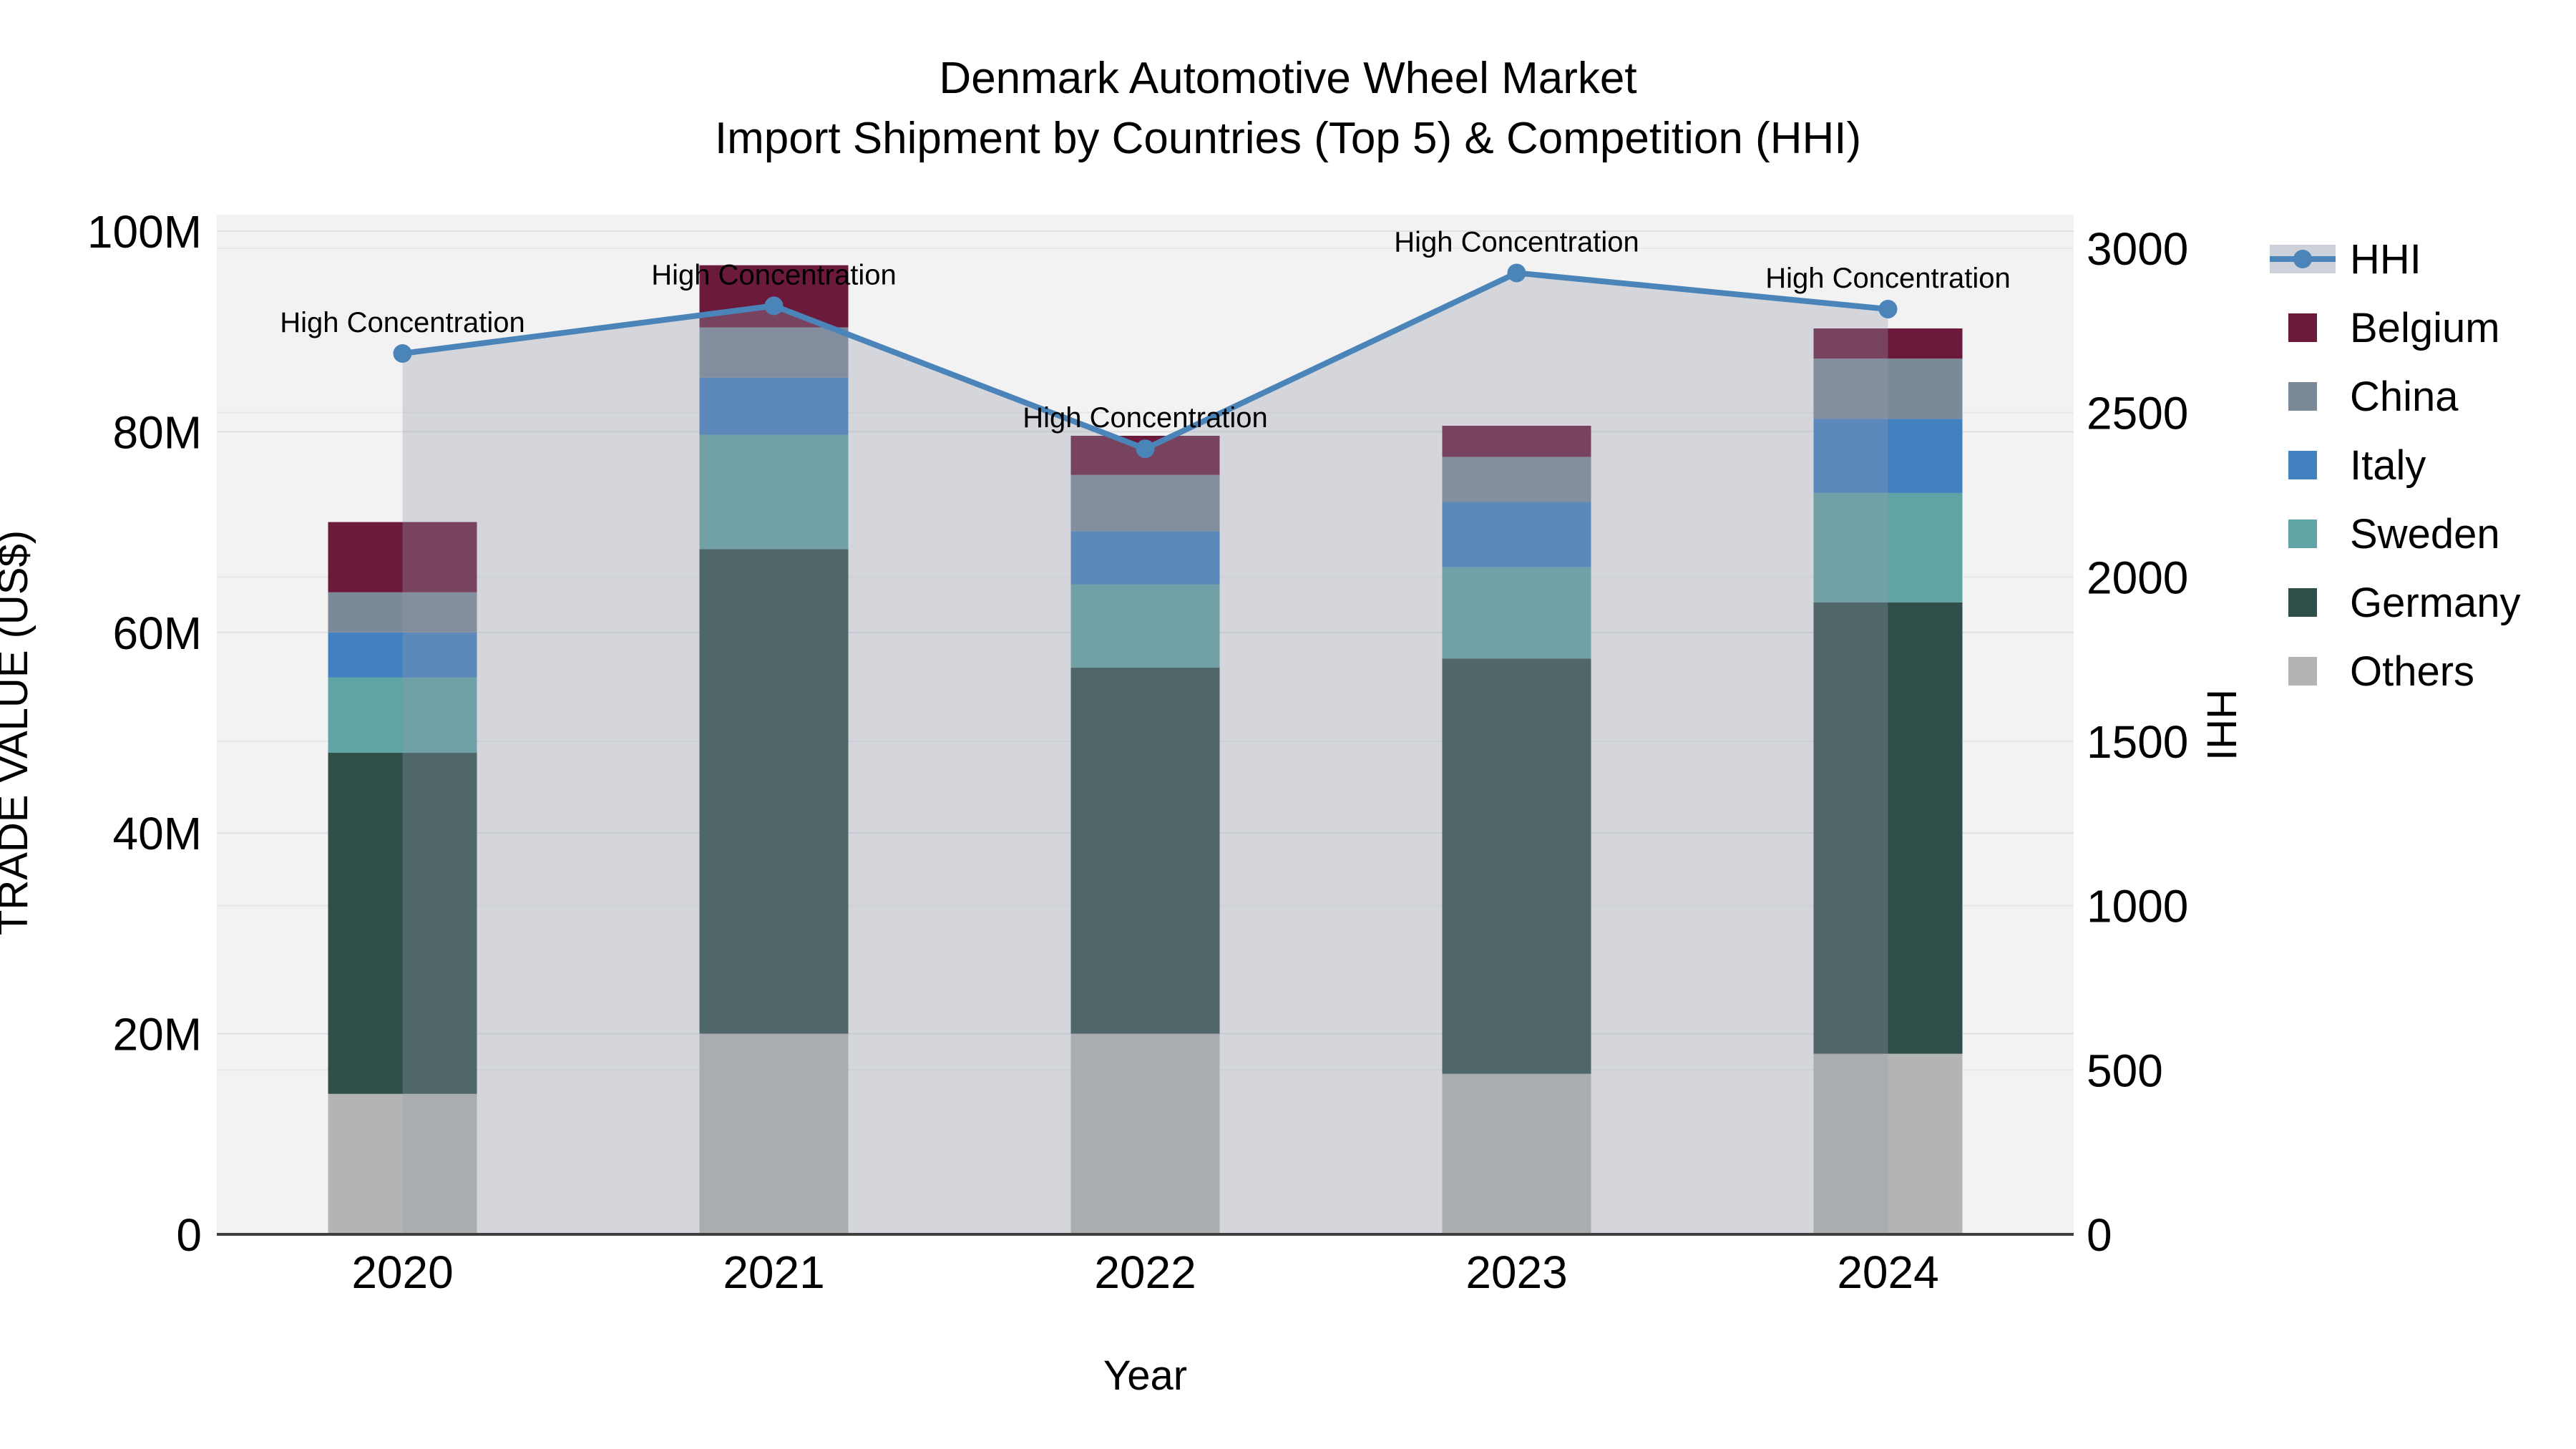 This screenshot has width=2576, height=1449. I want to click on legend-item-others: Others, so click(2395, 671).